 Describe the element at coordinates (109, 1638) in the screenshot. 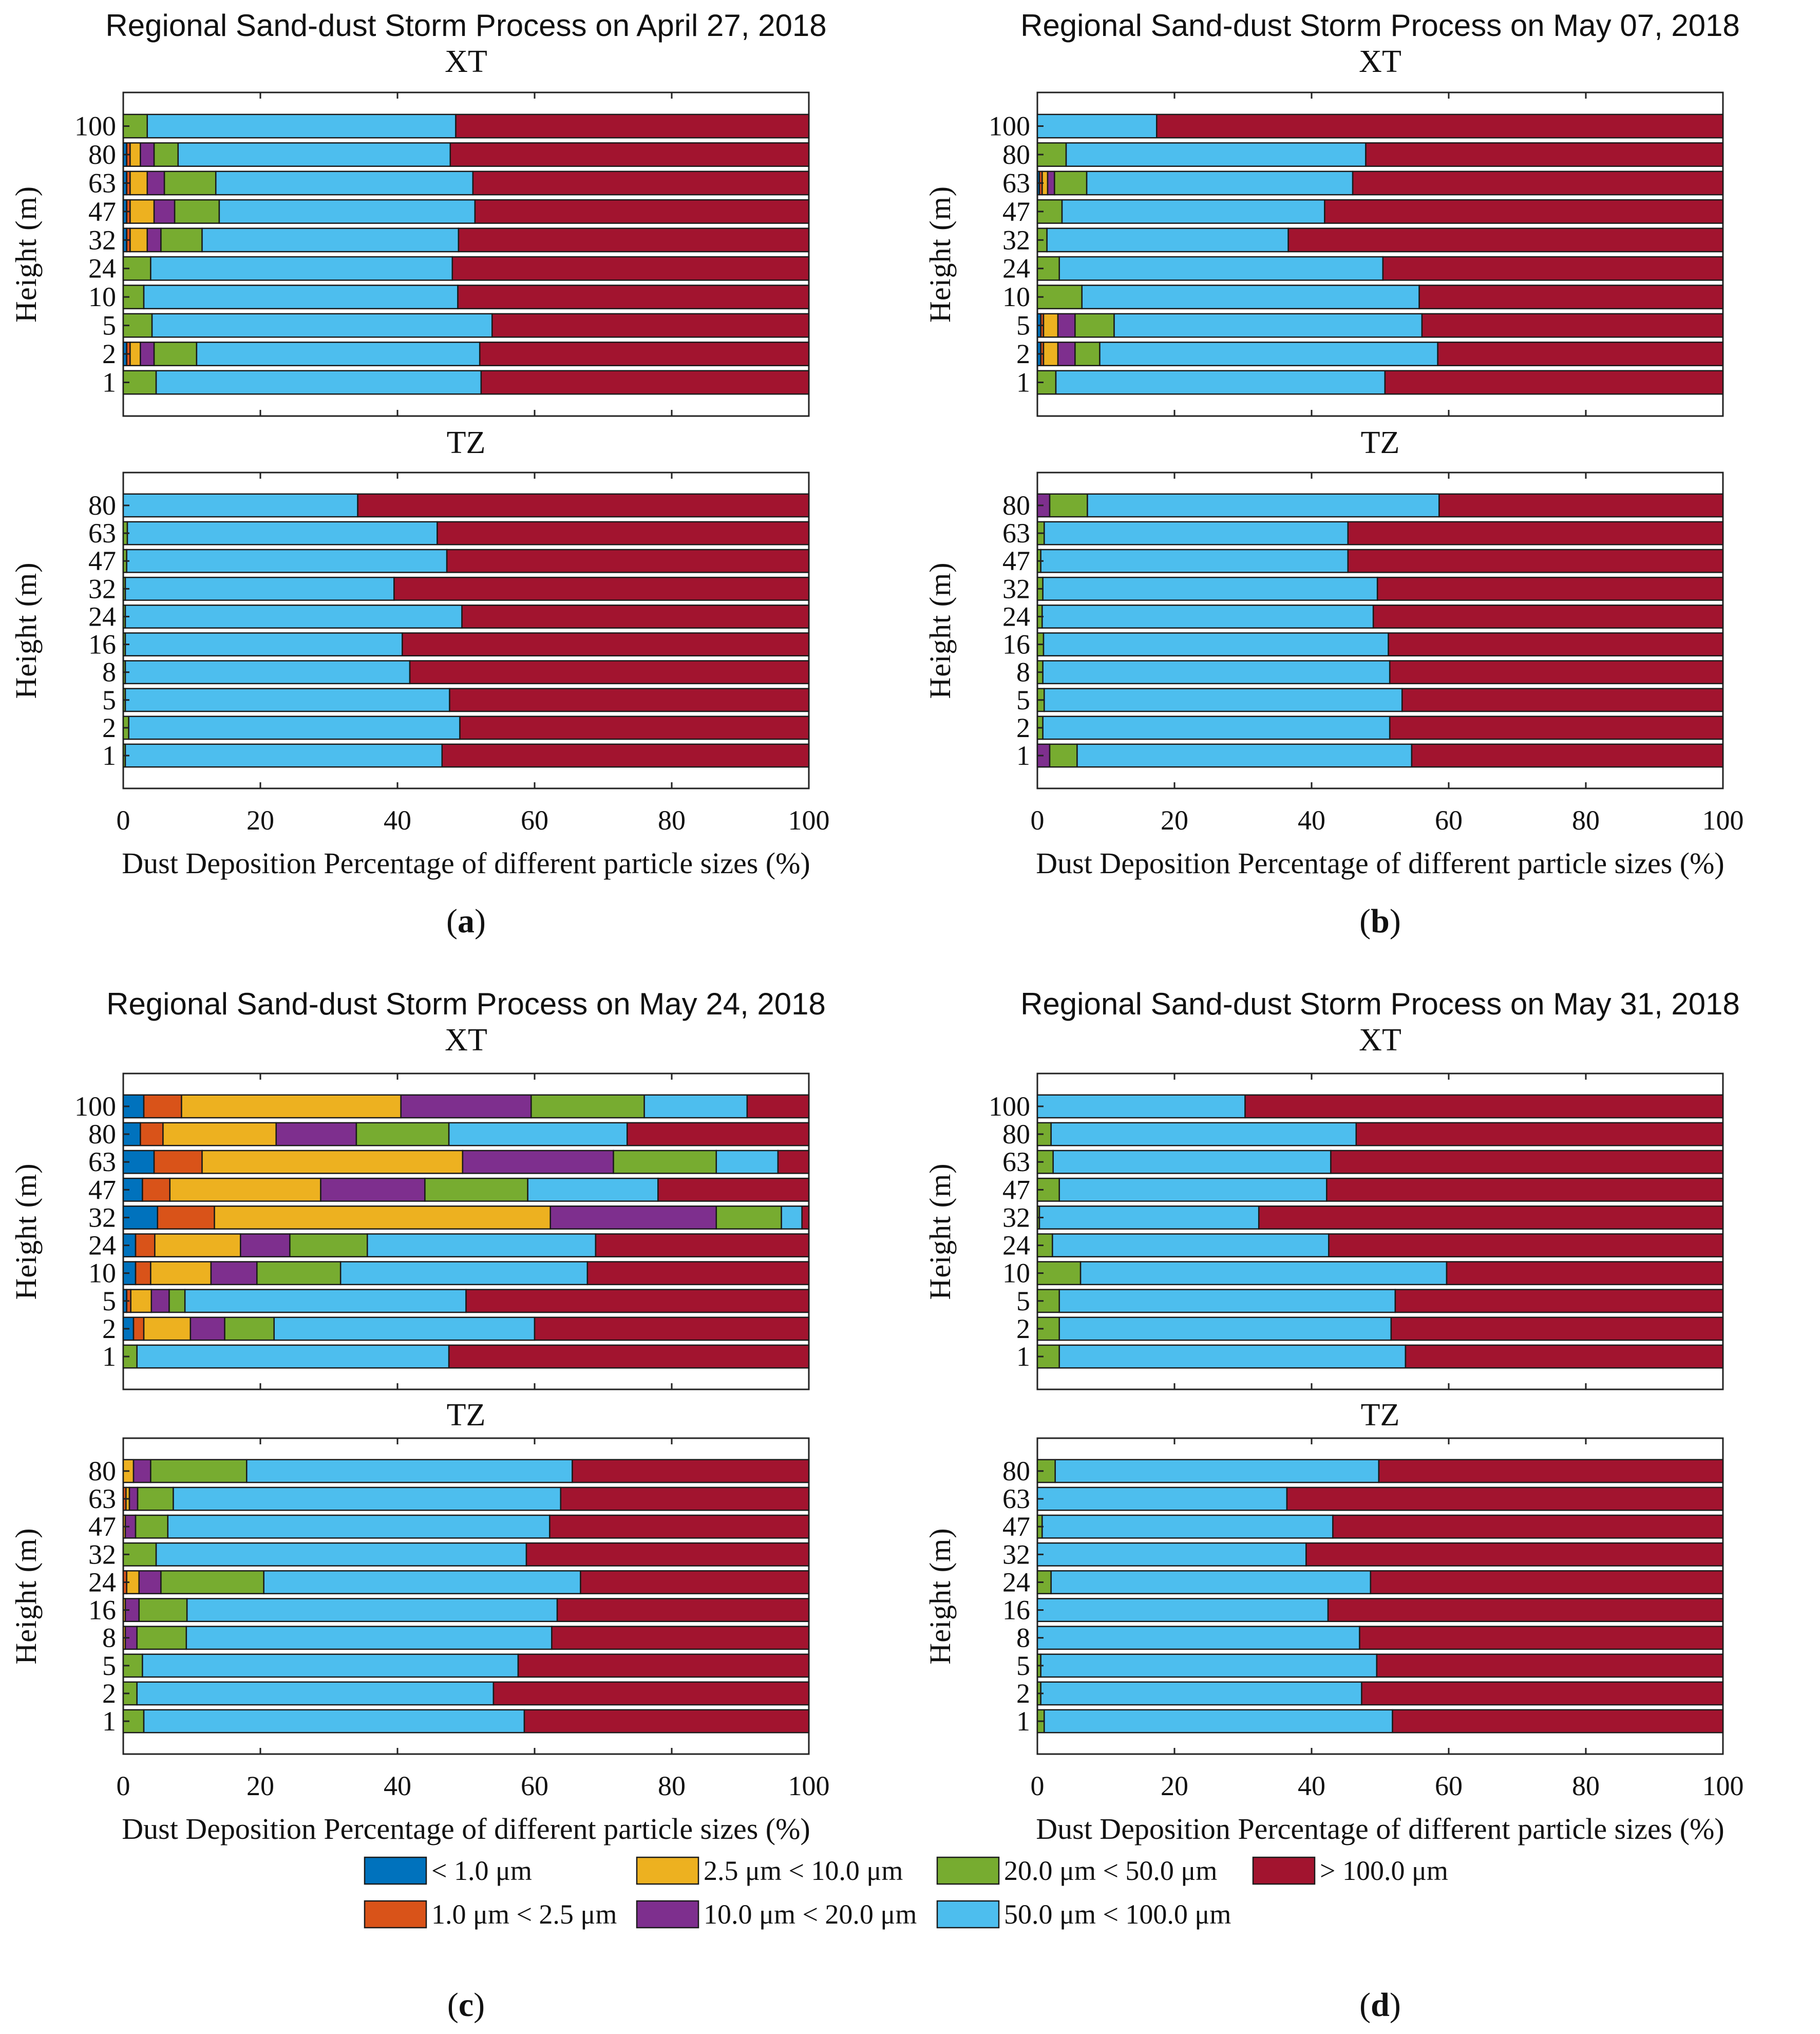

I see `y-tick-label: 8` at that location.